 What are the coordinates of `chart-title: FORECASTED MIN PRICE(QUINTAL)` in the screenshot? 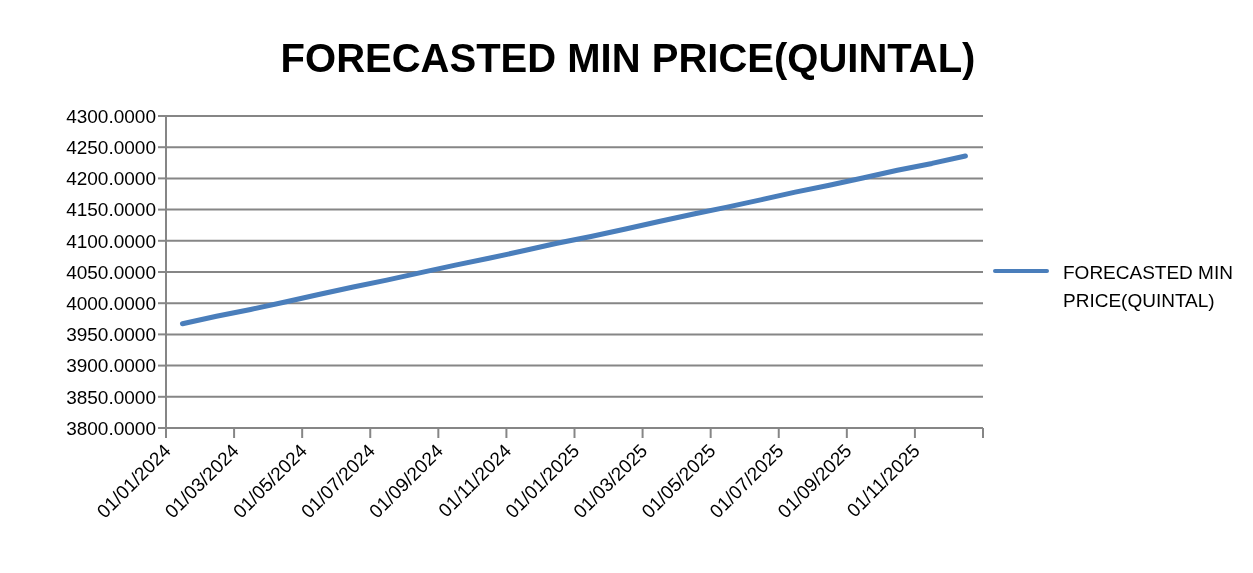 It's located at (628, 58).